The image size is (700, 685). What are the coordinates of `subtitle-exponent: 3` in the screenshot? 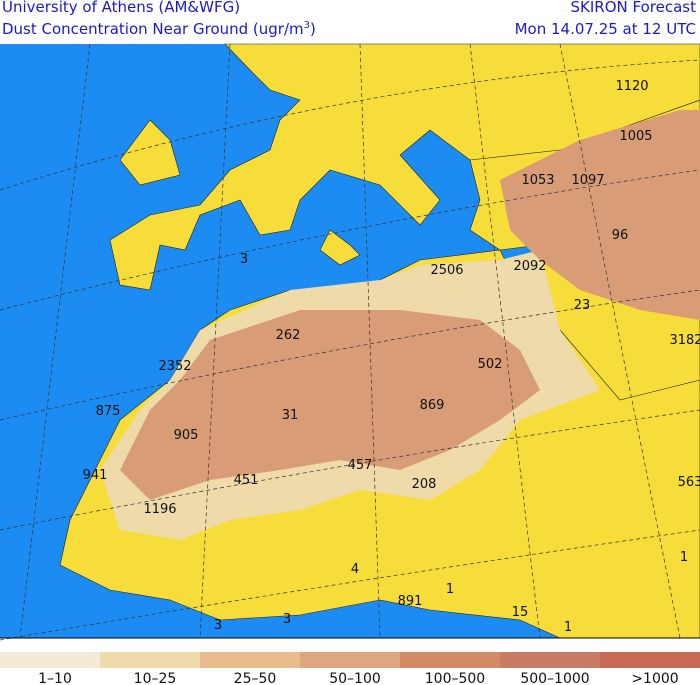 It's located at (307, 25).